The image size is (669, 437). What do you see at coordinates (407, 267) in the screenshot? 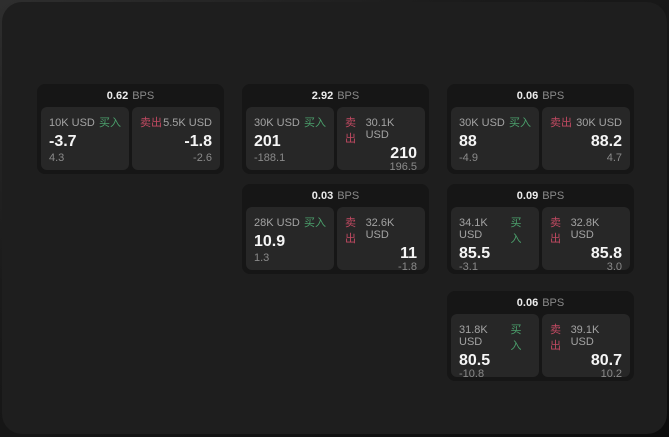
I see `sell-delta-value: -1.8` at bounding box center [407, 267].